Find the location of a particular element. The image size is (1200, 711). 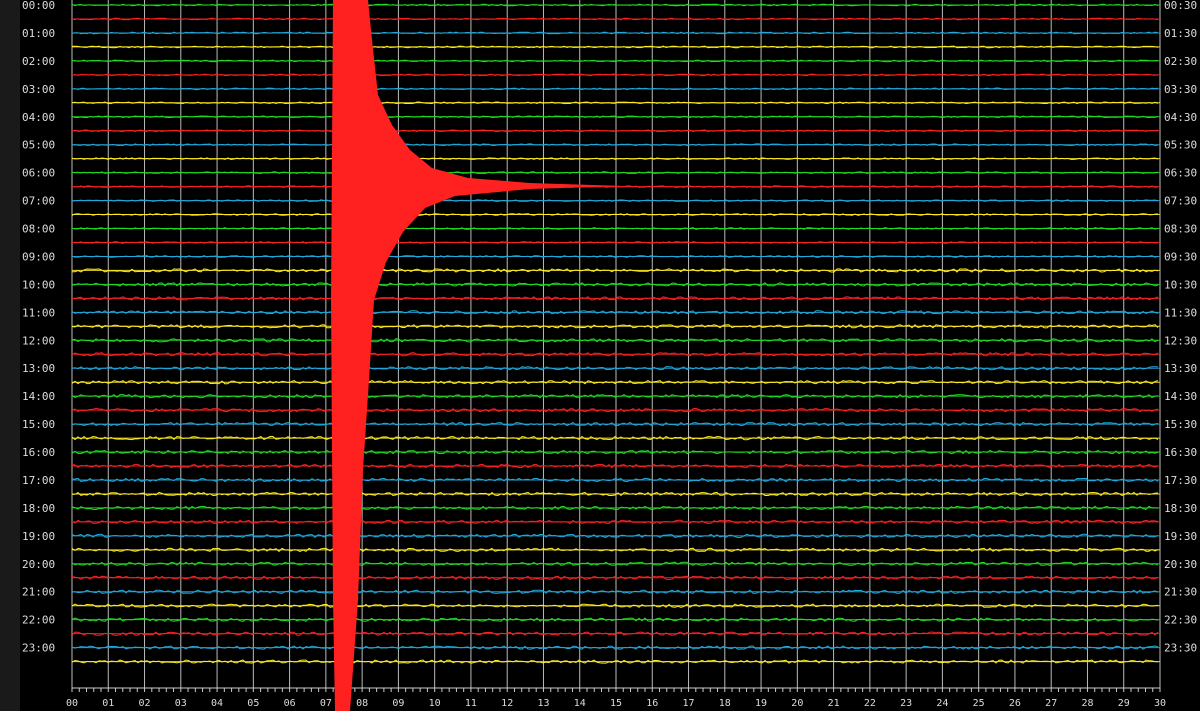

x-tick-label: 24 is located at coordinates (942, 703).